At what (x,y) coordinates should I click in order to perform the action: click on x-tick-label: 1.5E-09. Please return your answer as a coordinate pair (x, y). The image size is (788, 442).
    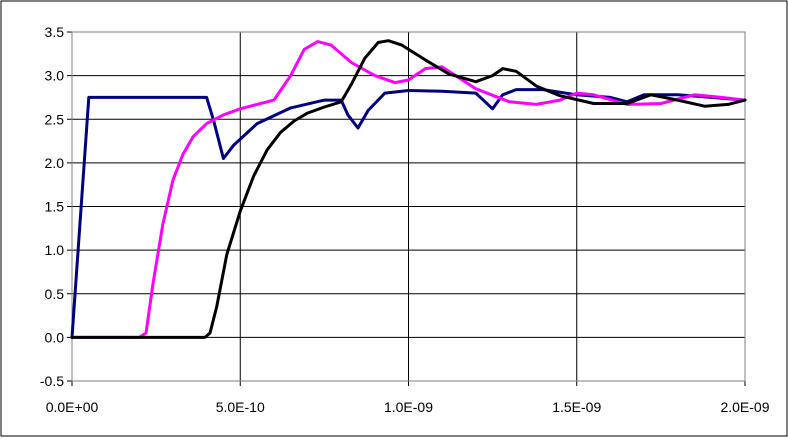
    Looking at the image, I should click on (576, 407).